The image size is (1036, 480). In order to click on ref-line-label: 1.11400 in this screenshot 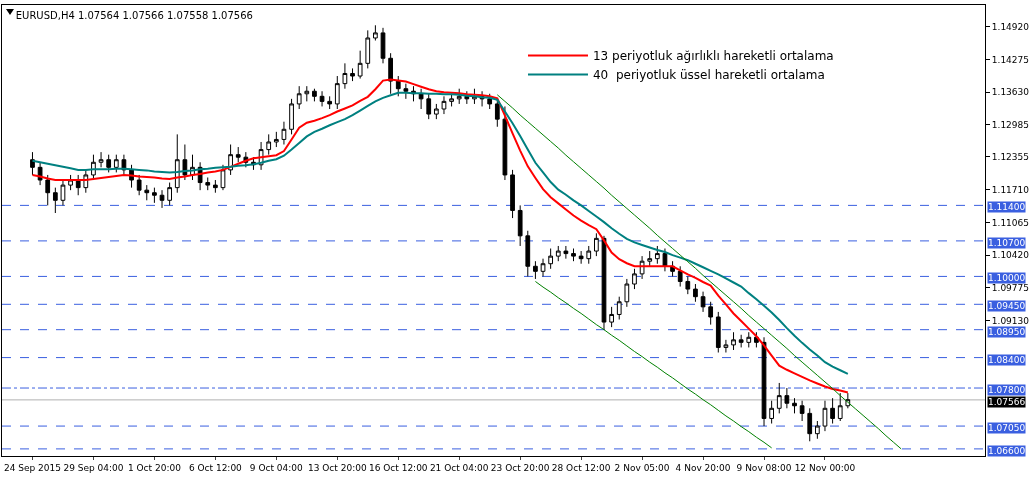, I will do `click(1007, 207)`.